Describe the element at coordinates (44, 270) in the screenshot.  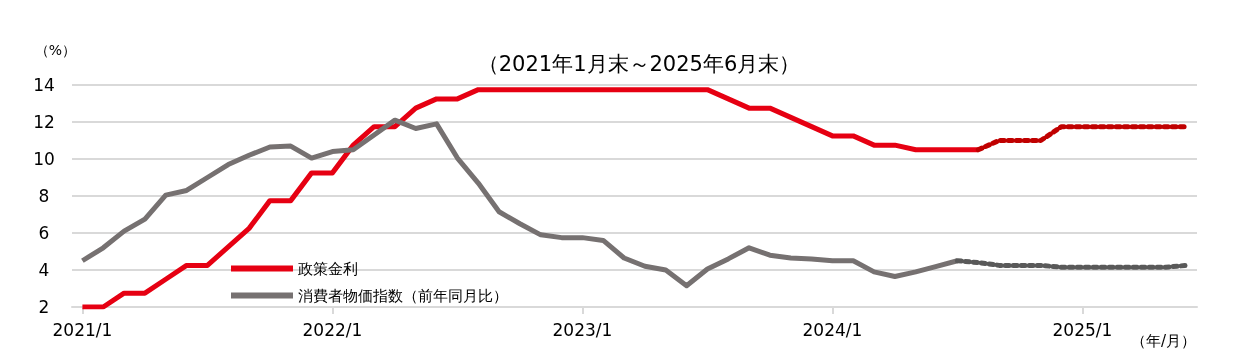
I see `y-tick-label: 4` at that location.